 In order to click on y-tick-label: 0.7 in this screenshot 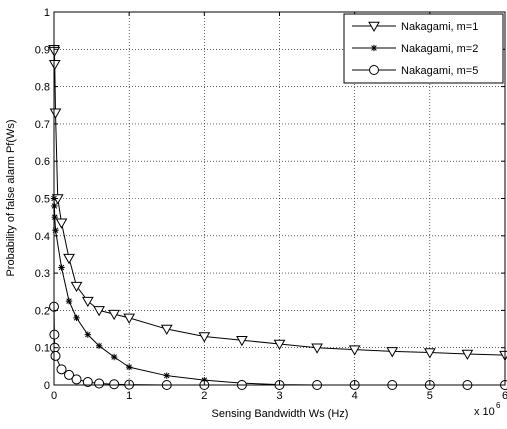, I will do `click(42, 125)`.